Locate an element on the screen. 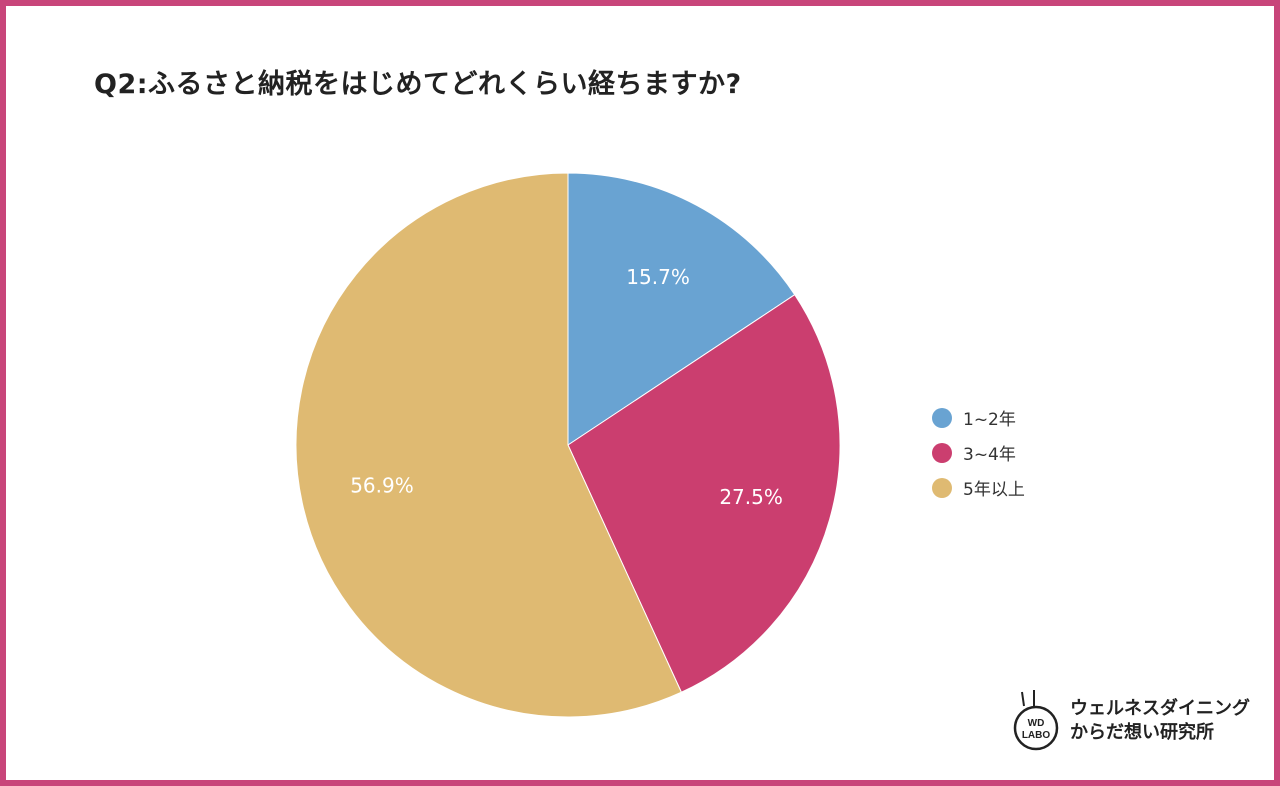 This screenshot has width=1280, height=786. legend-item: 5年以上 is located at coordinates (978, 487).